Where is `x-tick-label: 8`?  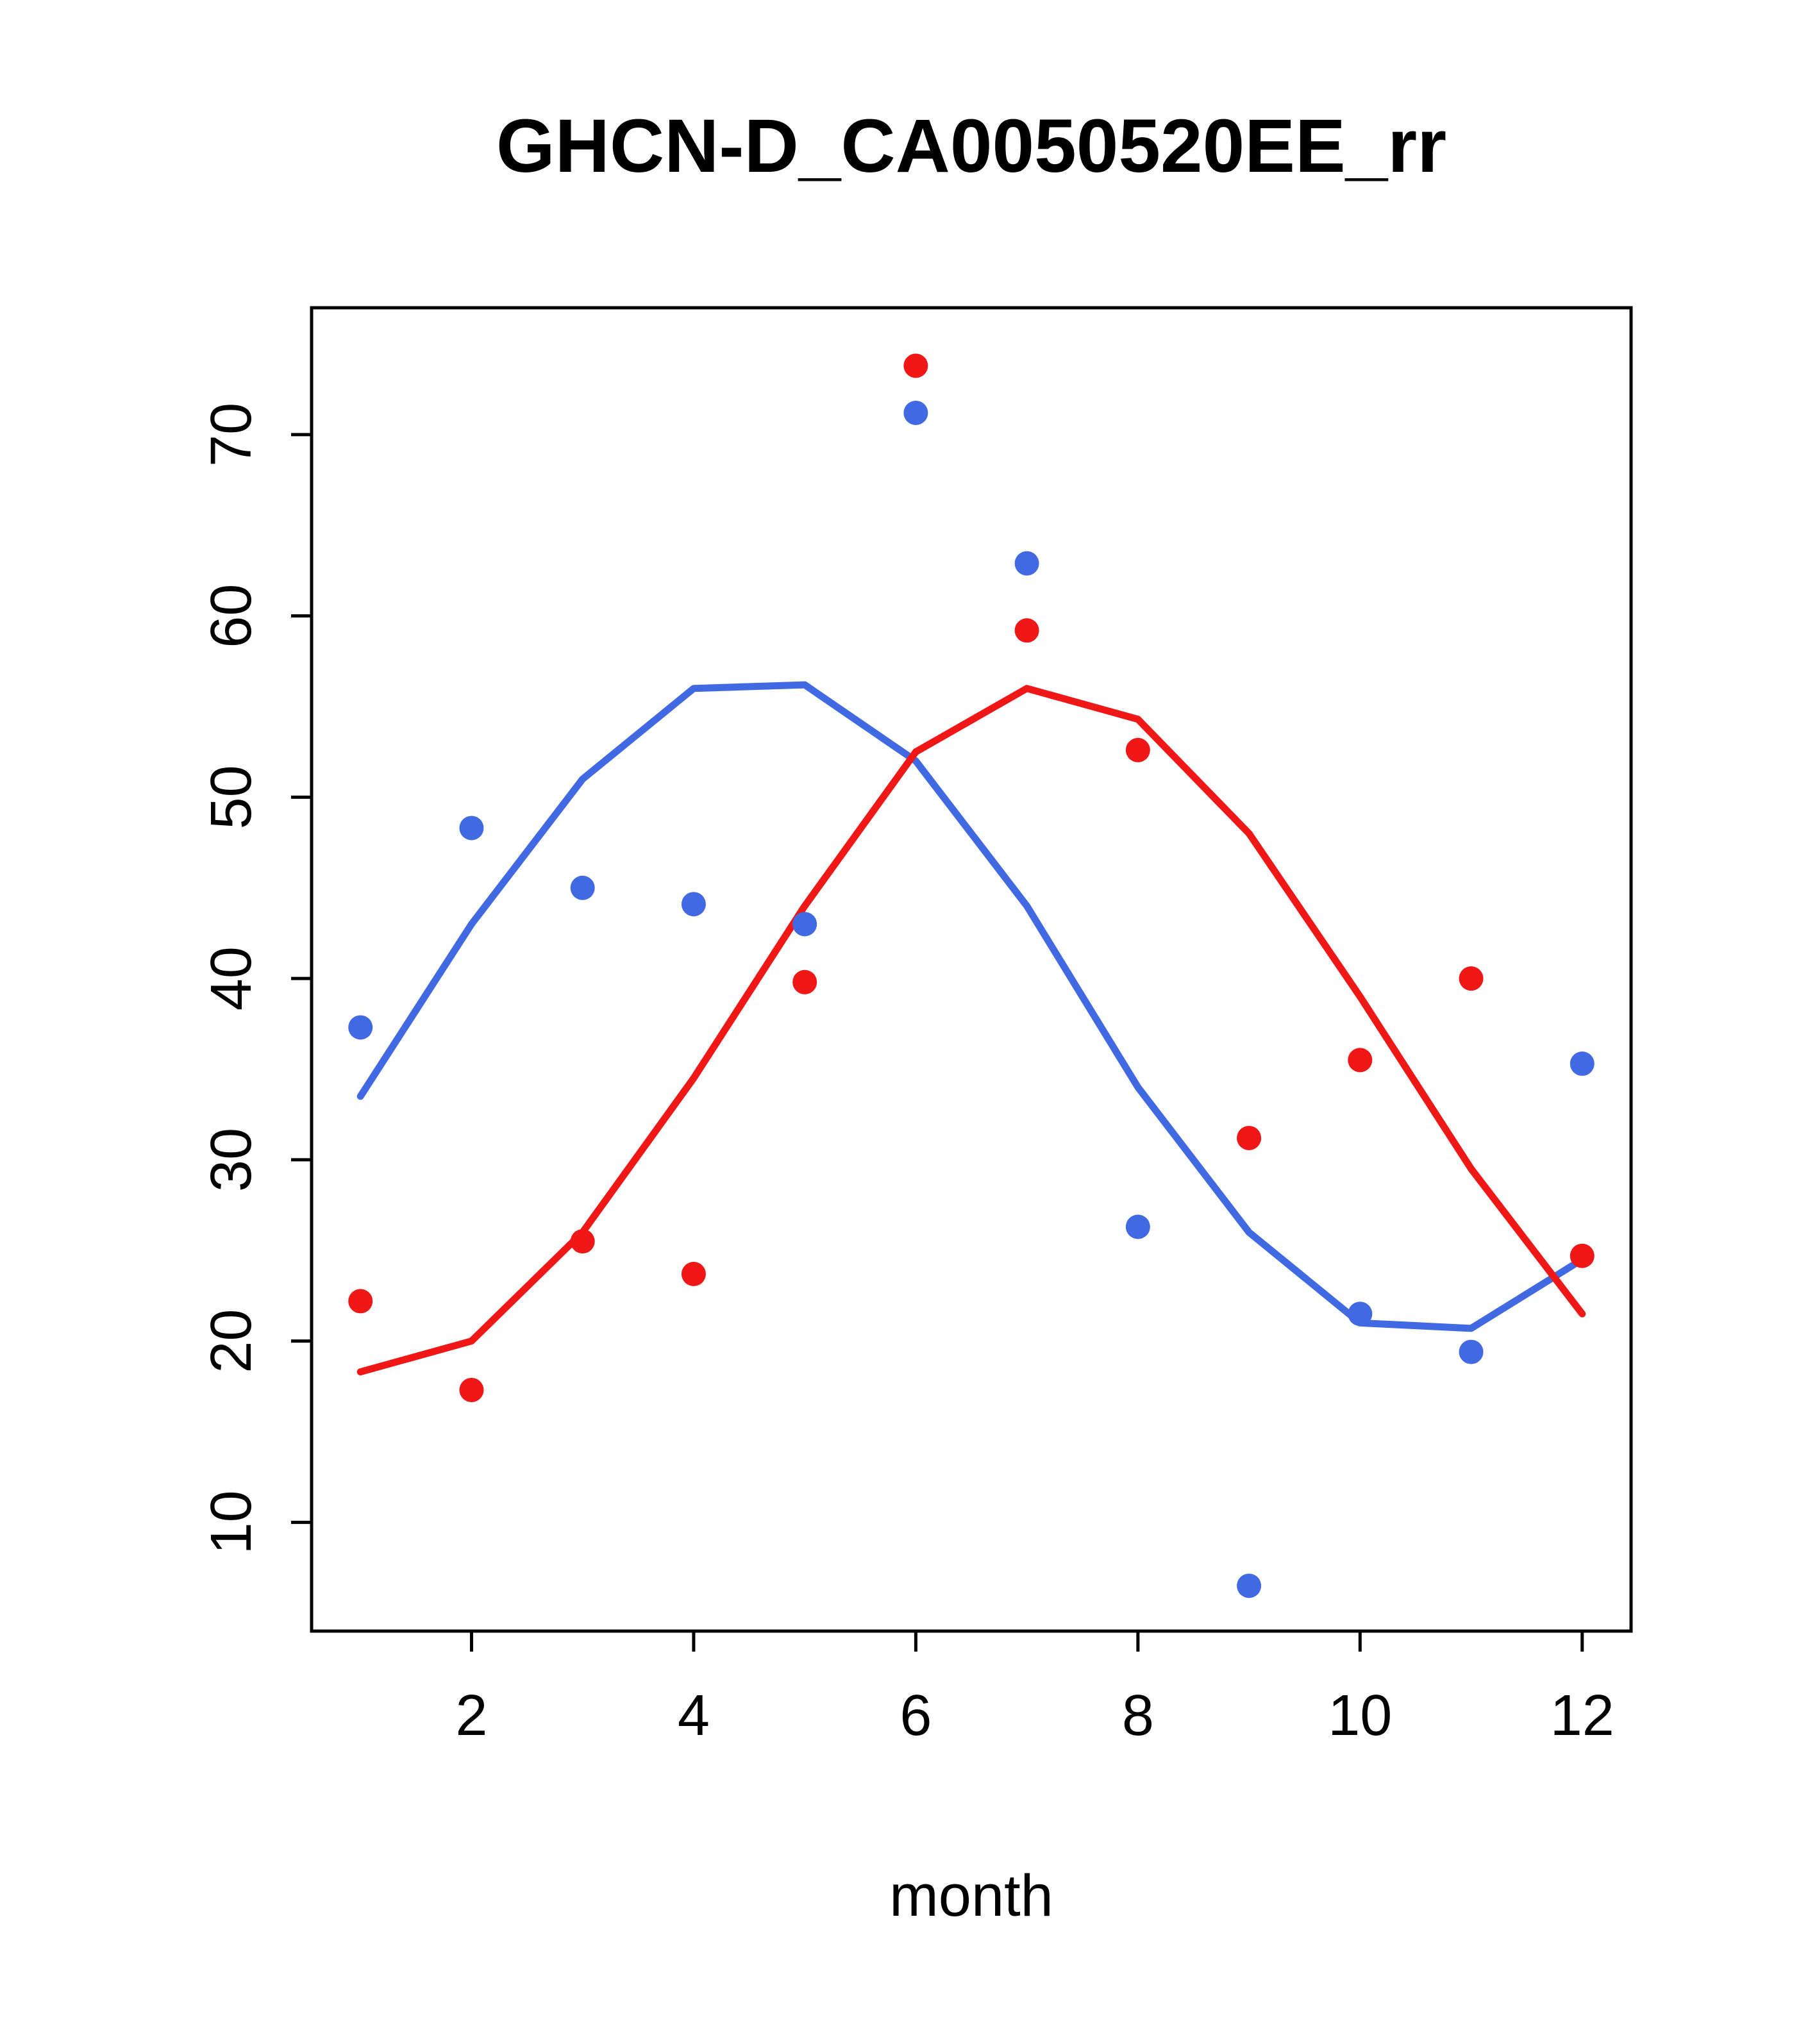 x-tick-label: 8 is located at coordinates (1138, 1716).